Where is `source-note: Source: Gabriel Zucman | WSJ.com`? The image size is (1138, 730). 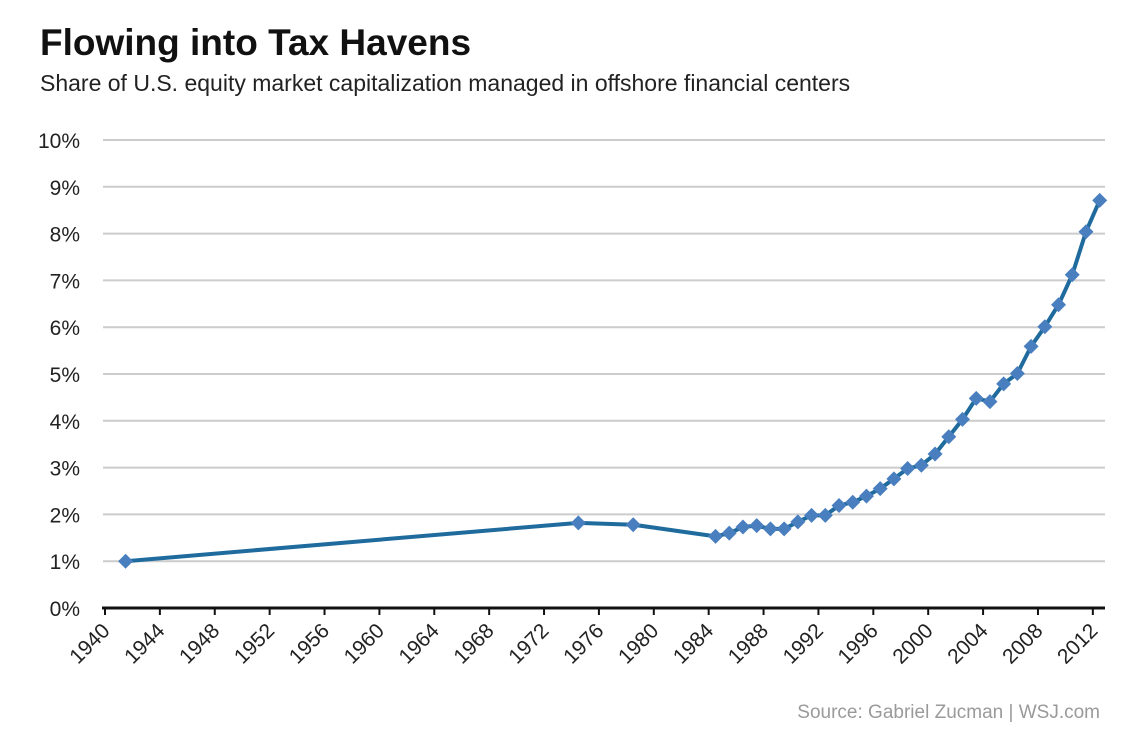 source-note: Source: Gabriel Zucman | WSJ.com is located at coordinates (948, 712).